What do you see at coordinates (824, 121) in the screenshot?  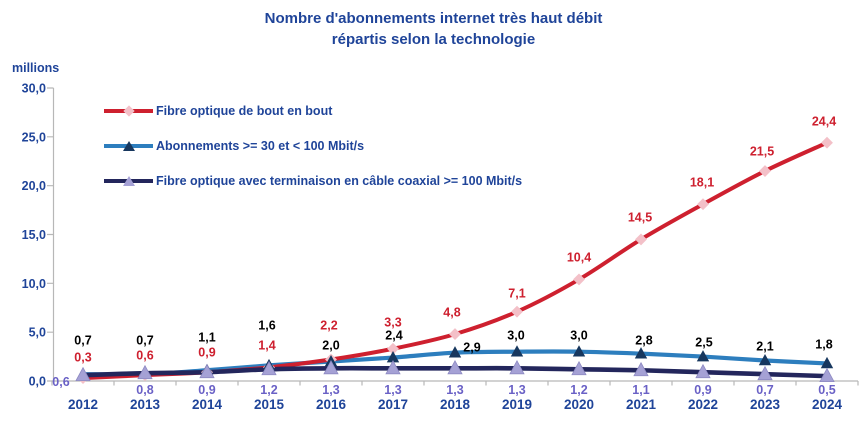 I see `svg-text: 24,4` at bounding box center [824, 121].